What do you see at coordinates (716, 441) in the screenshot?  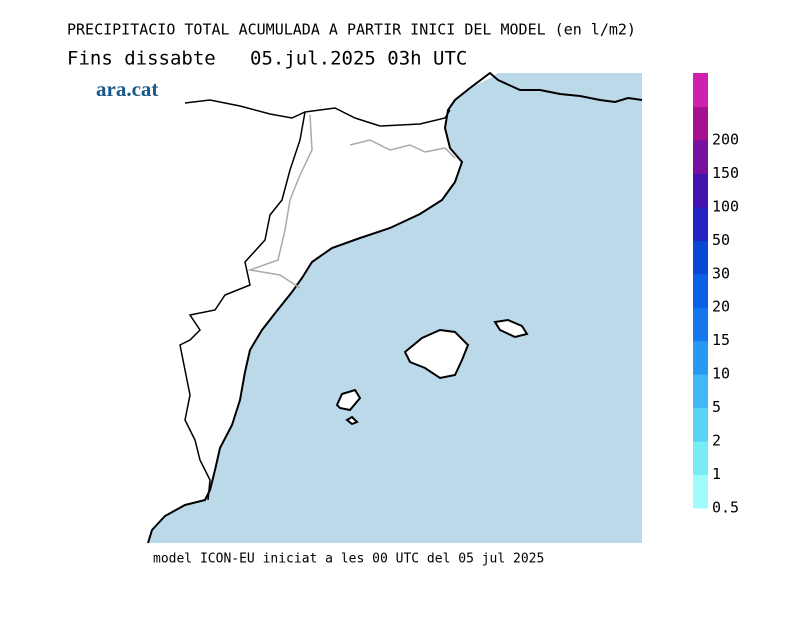 I see `legend-label: 2` at bounding box center [716, 441].